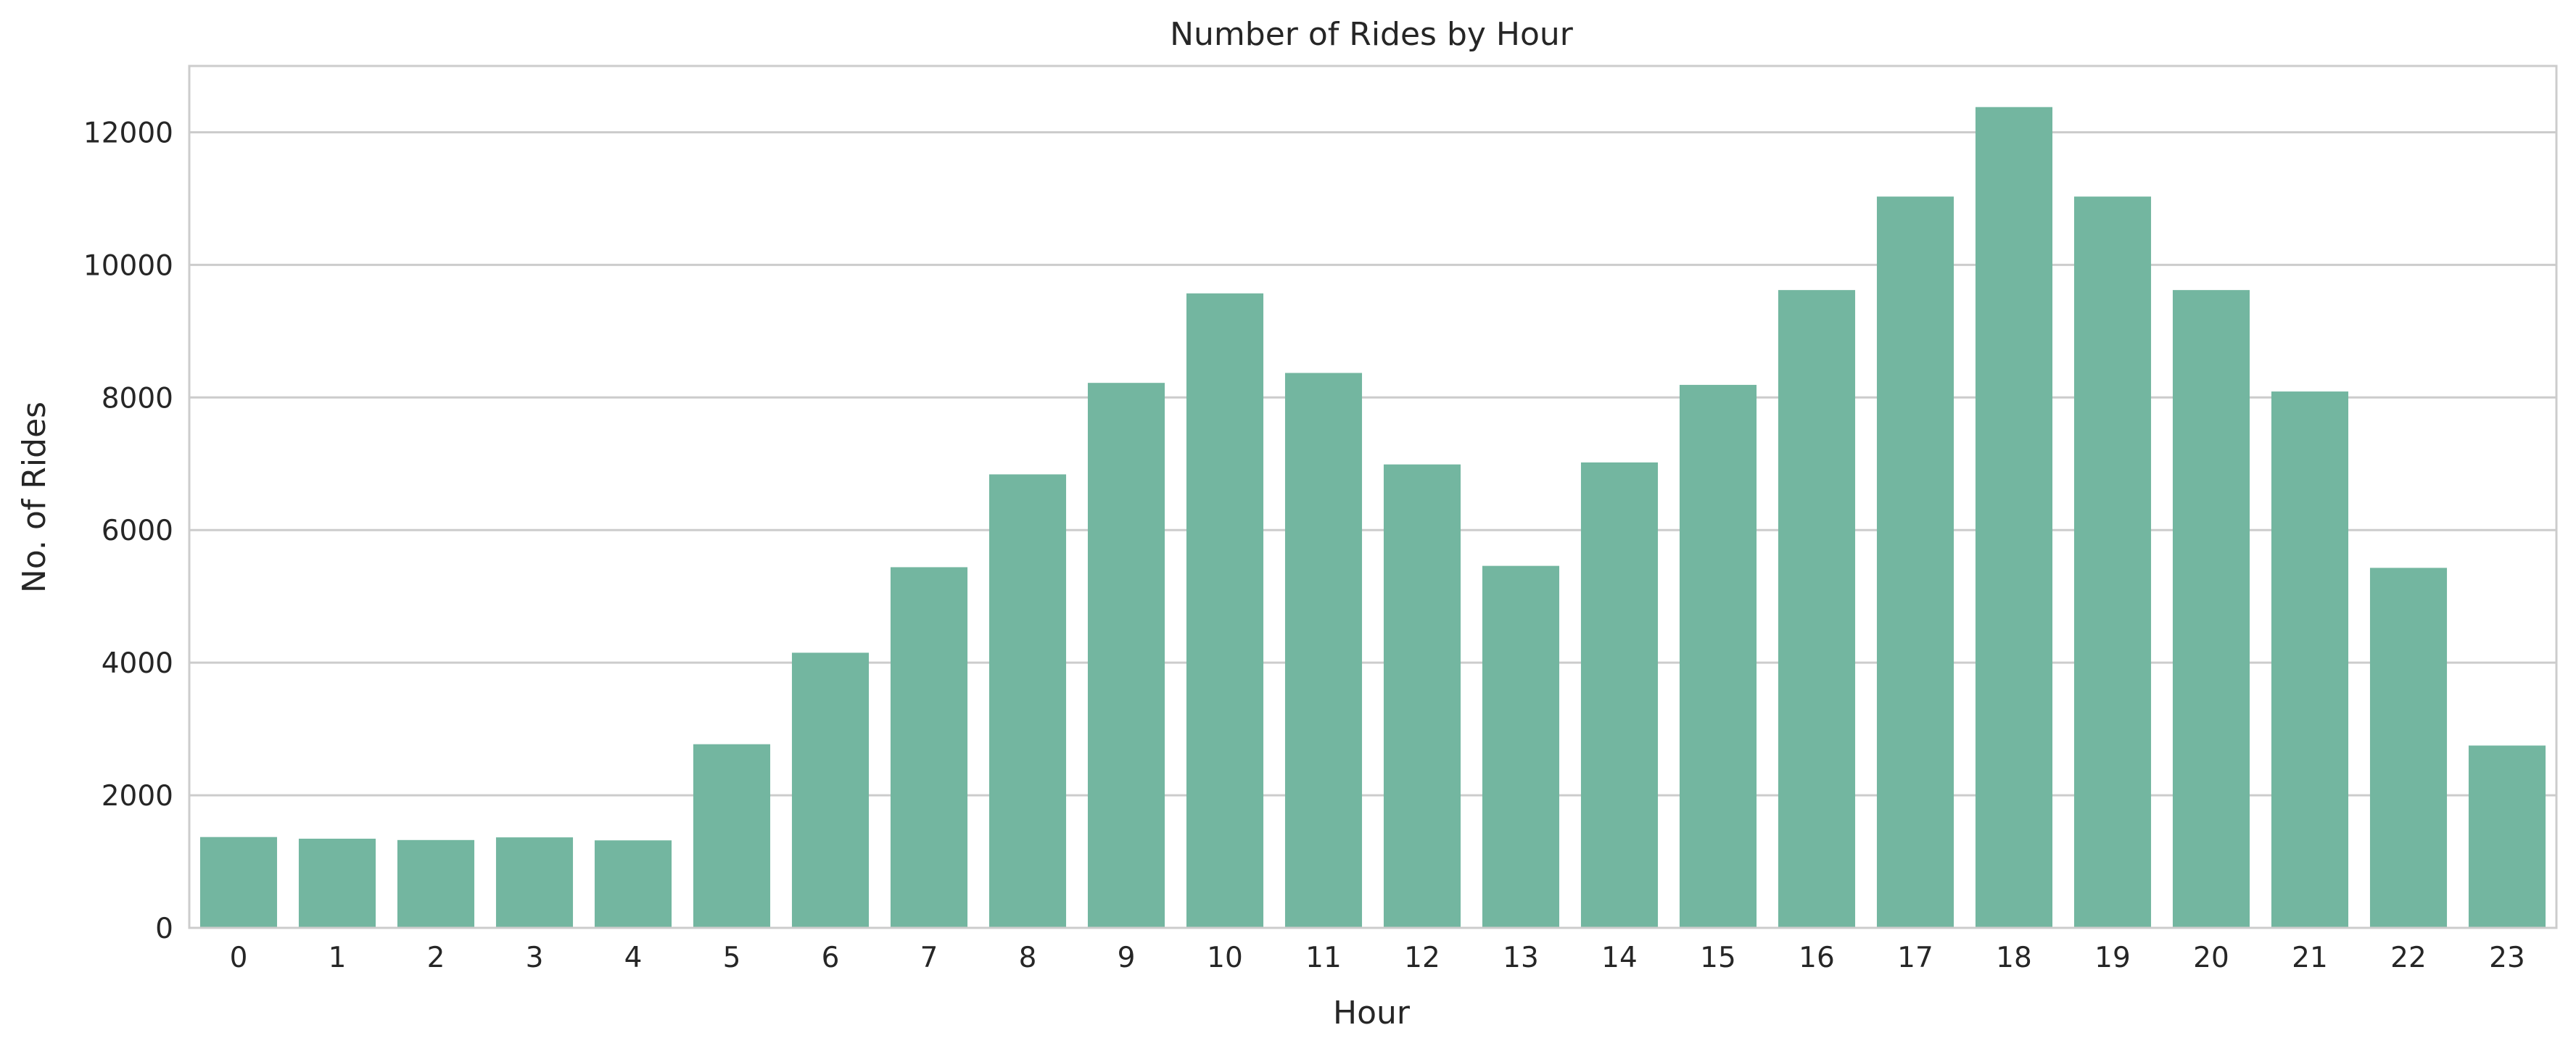  What do you see at coordinates (2211, 958) in the screenshot?
I see `x-tick-label: 20` at bounding box center [2211, 958].